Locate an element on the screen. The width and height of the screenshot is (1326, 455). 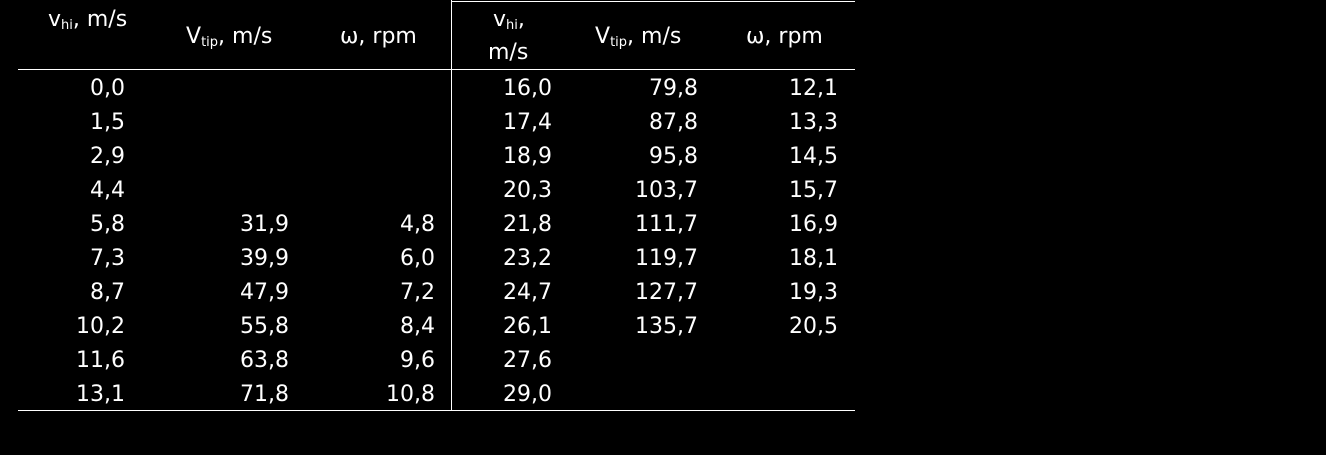
cell-vhi-right: 20,3 is located at coordinates (527, 190).